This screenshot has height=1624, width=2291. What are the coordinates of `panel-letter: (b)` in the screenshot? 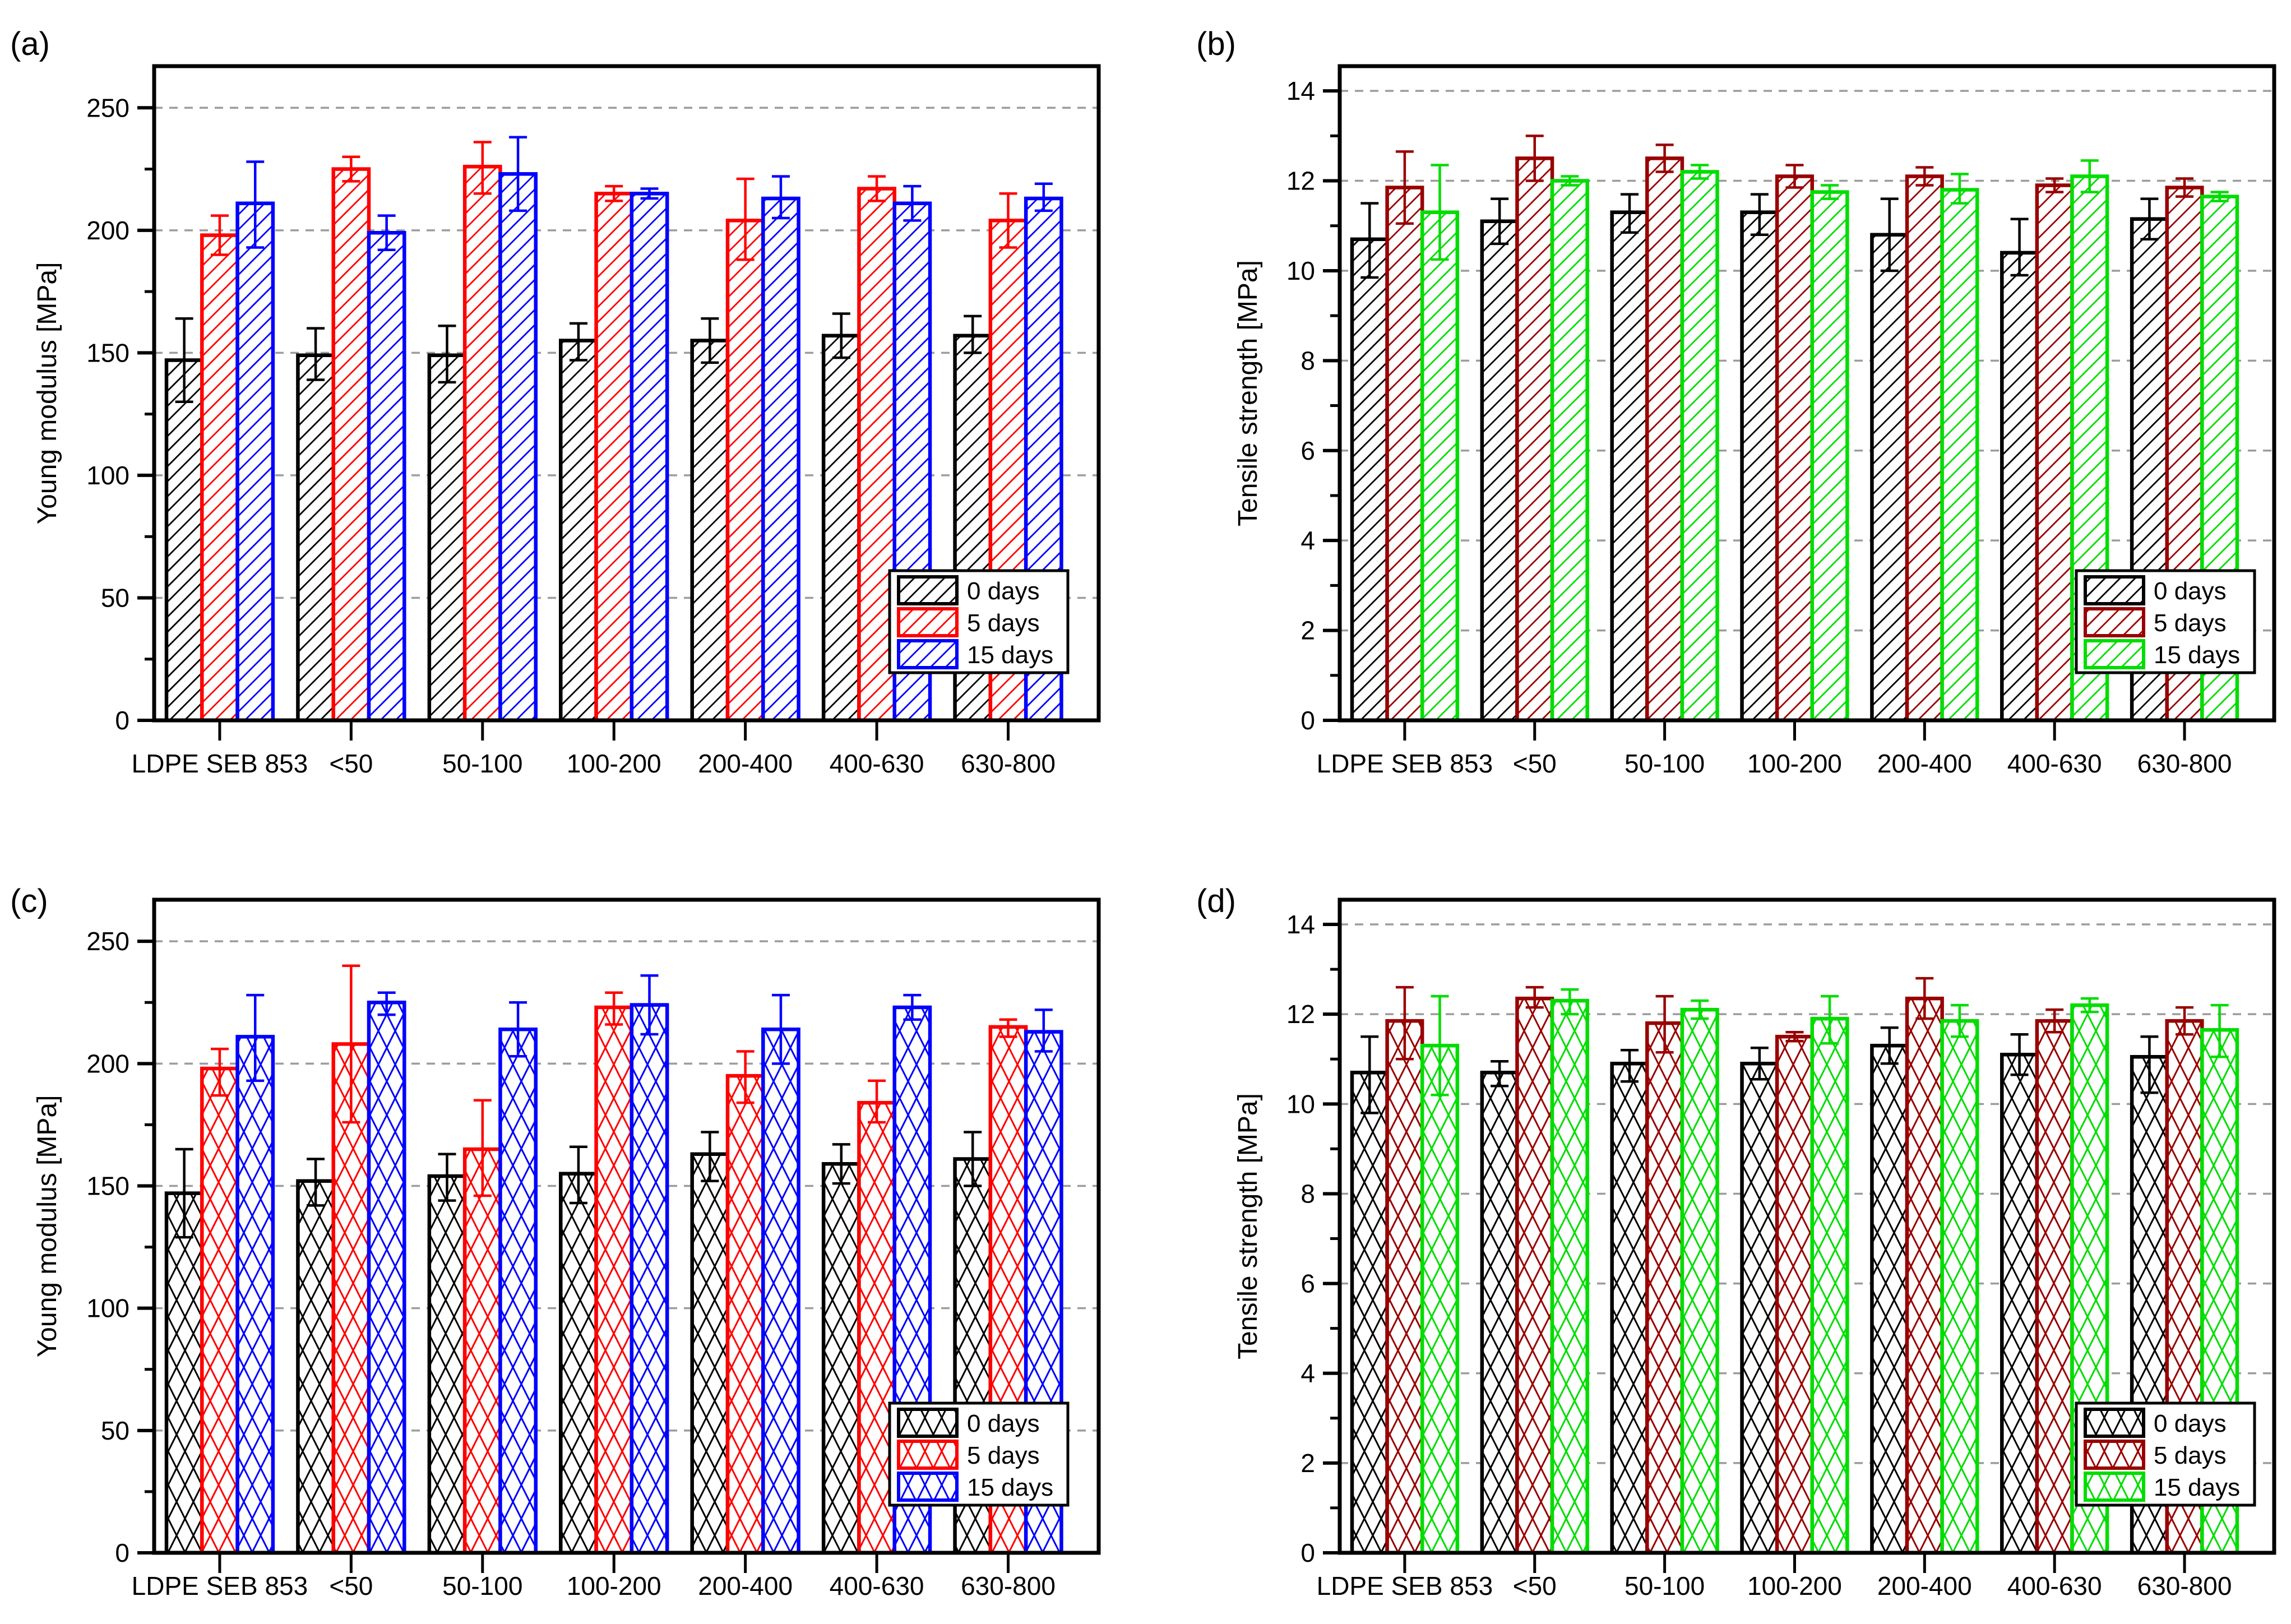 It's located at (1216, 44).